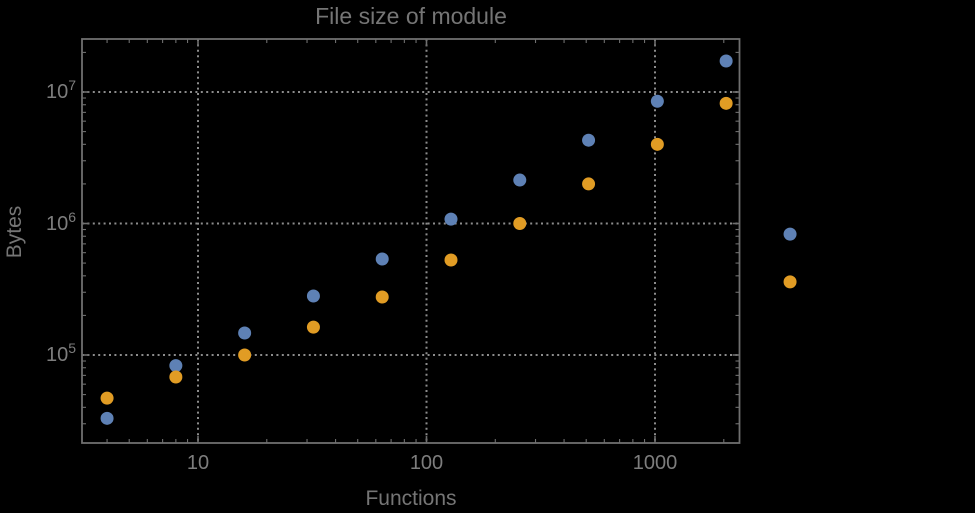 This screenshot has width=975, height=513. I want to click on y-tick-label: 105, so click(38, 353).